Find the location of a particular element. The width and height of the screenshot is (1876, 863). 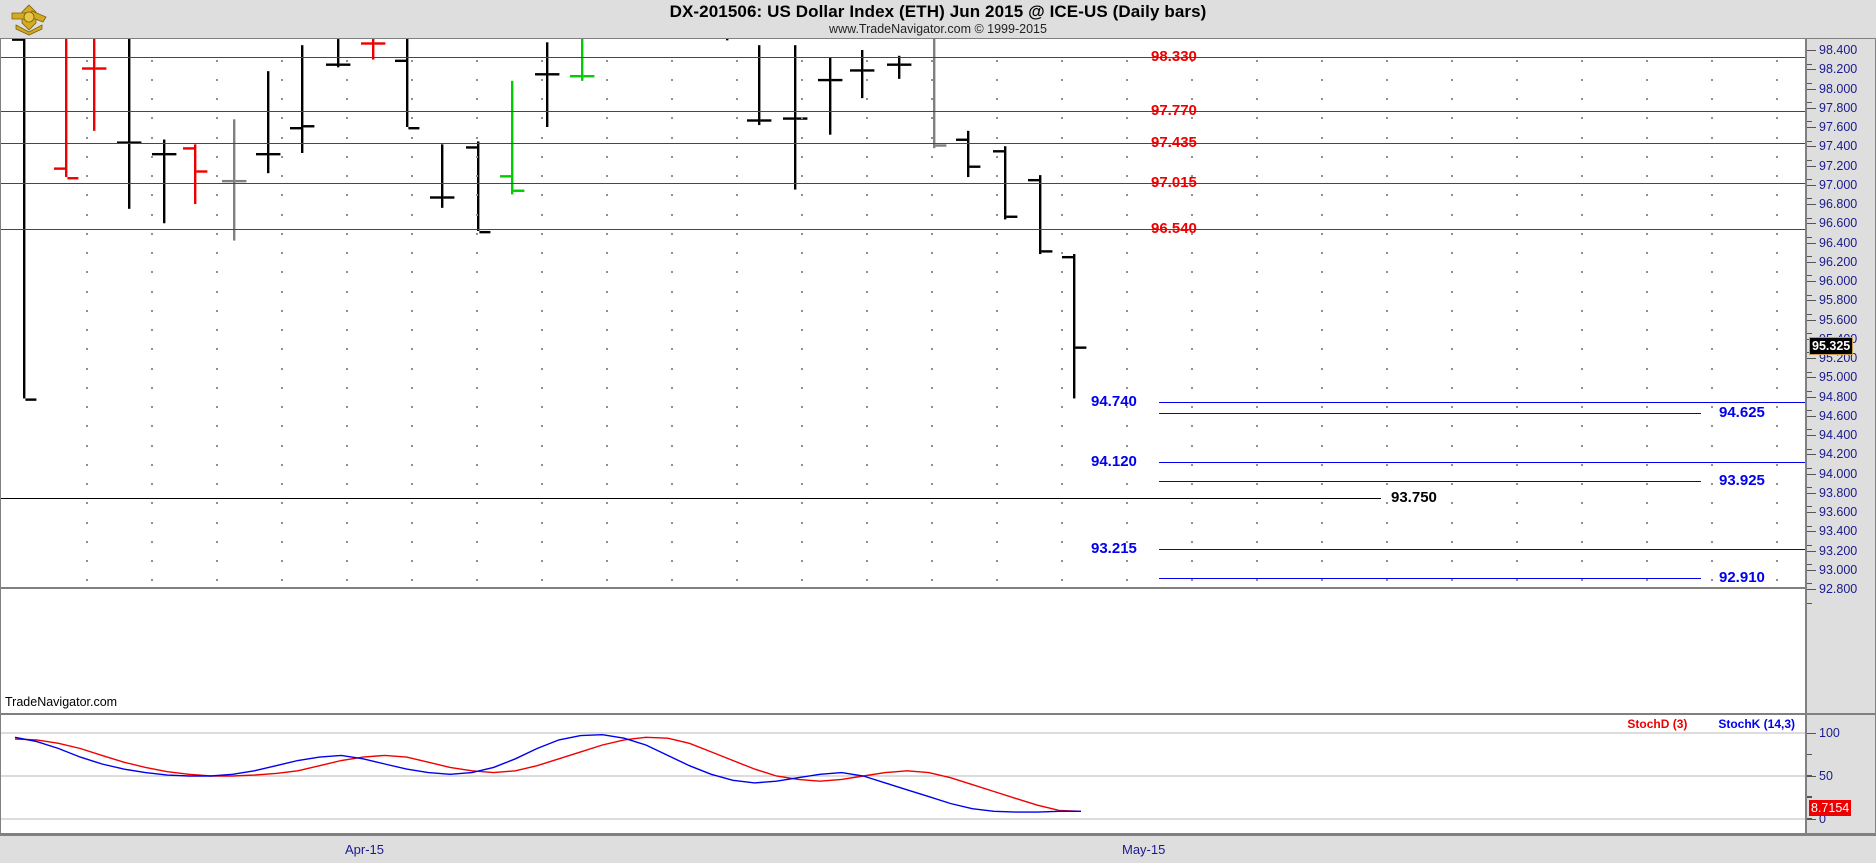

date-axis: Apr-15 May-15 is located at coordinates (938, 848).